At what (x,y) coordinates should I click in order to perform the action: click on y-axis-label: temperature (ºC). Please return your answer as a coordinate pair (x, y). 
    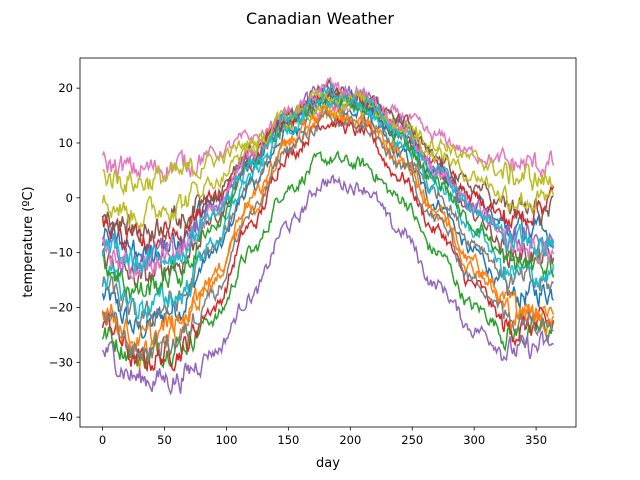
    Looking at the image, I should click on (28, 241).